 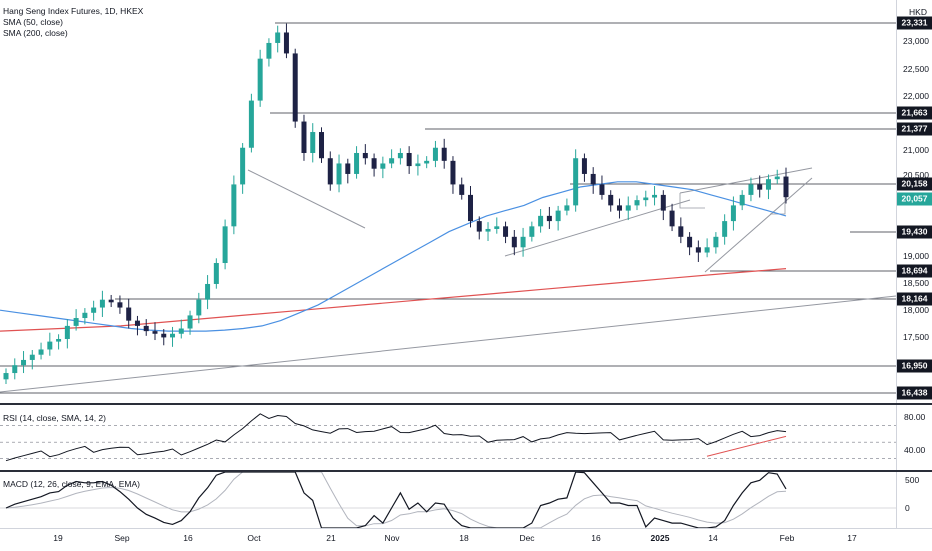 I want to click on rsi-legend: RSI (14, close, SMA, 14, 2), so click(x=54, y=418).